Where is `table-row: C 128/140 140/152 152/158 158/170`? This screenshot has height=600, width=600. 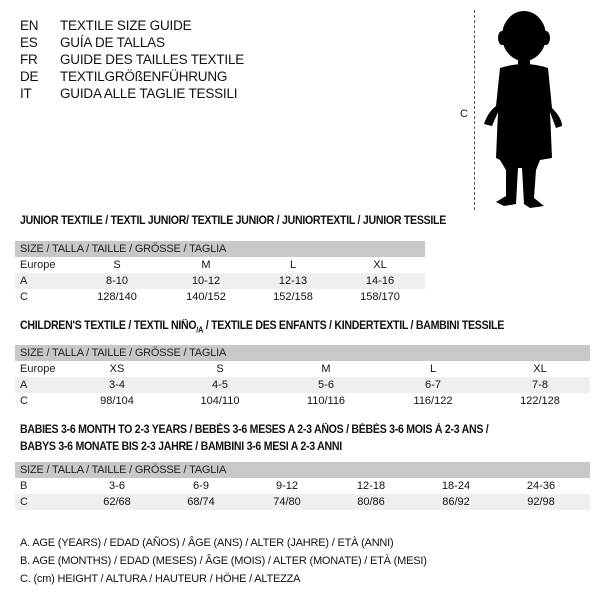
table-row: C 128/140 140/152 152/158 158/170 is located at coordinates (220, 297).